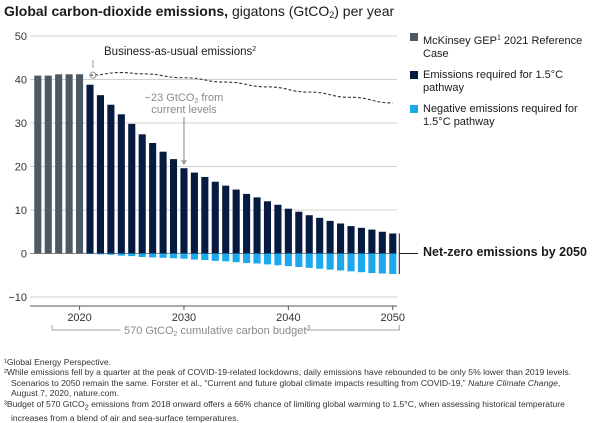  Describe the element at coordinates (79, 318) in the screenshot. I see `x-tick-label: 2020` at that location.